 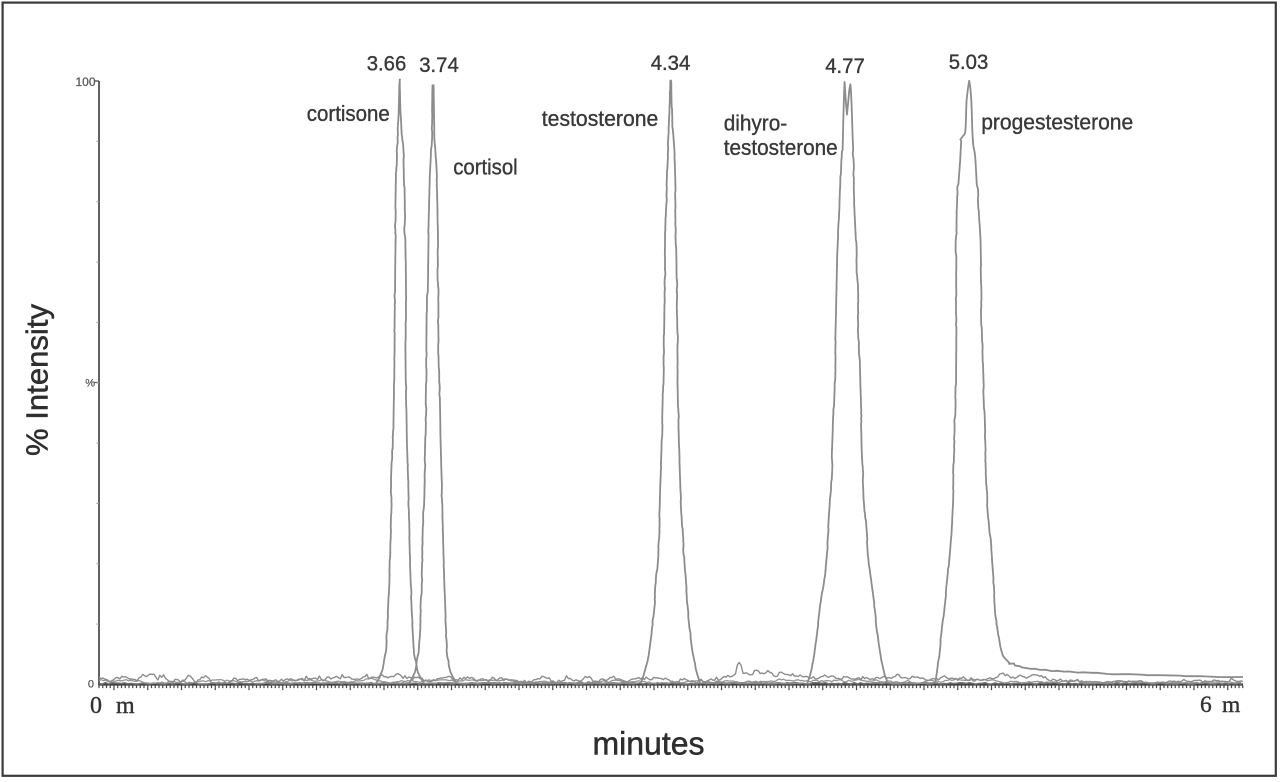 I want to click on svg-text: 5.03, so click(x=969, y=62).